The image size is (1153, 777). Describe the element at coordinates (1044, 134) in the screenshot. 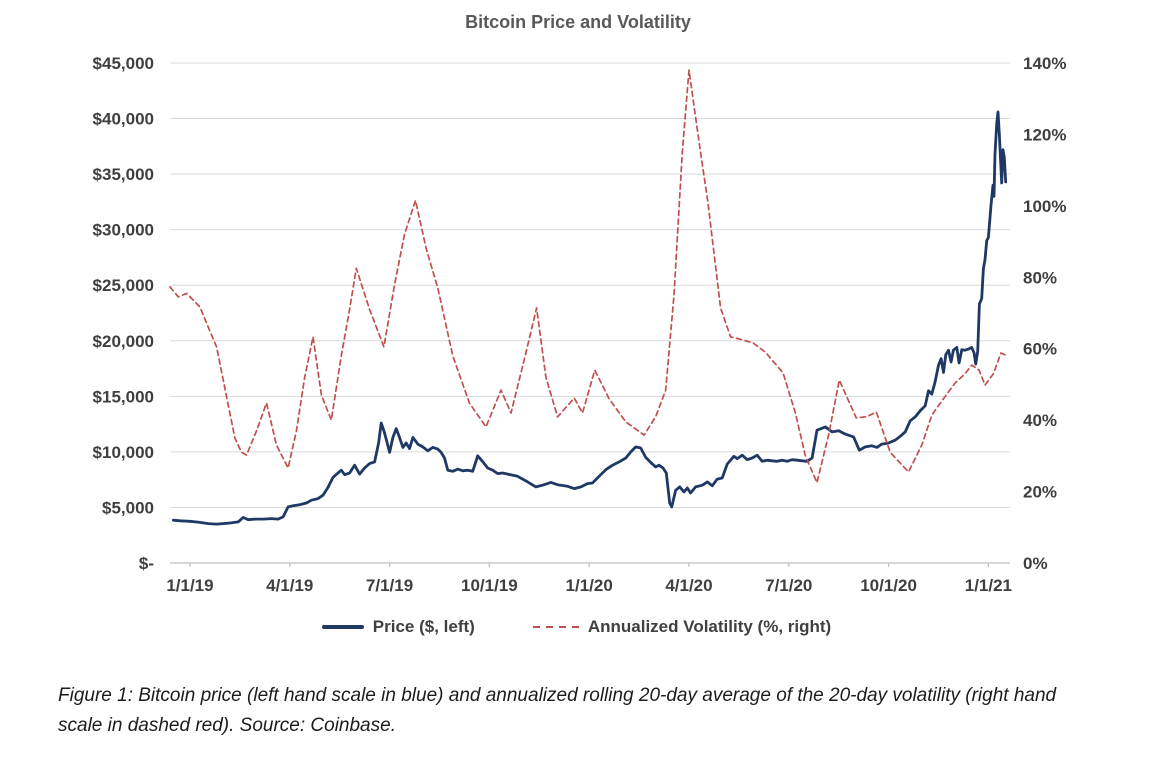

I see `right-axis-tick-label: 120%` at that location.